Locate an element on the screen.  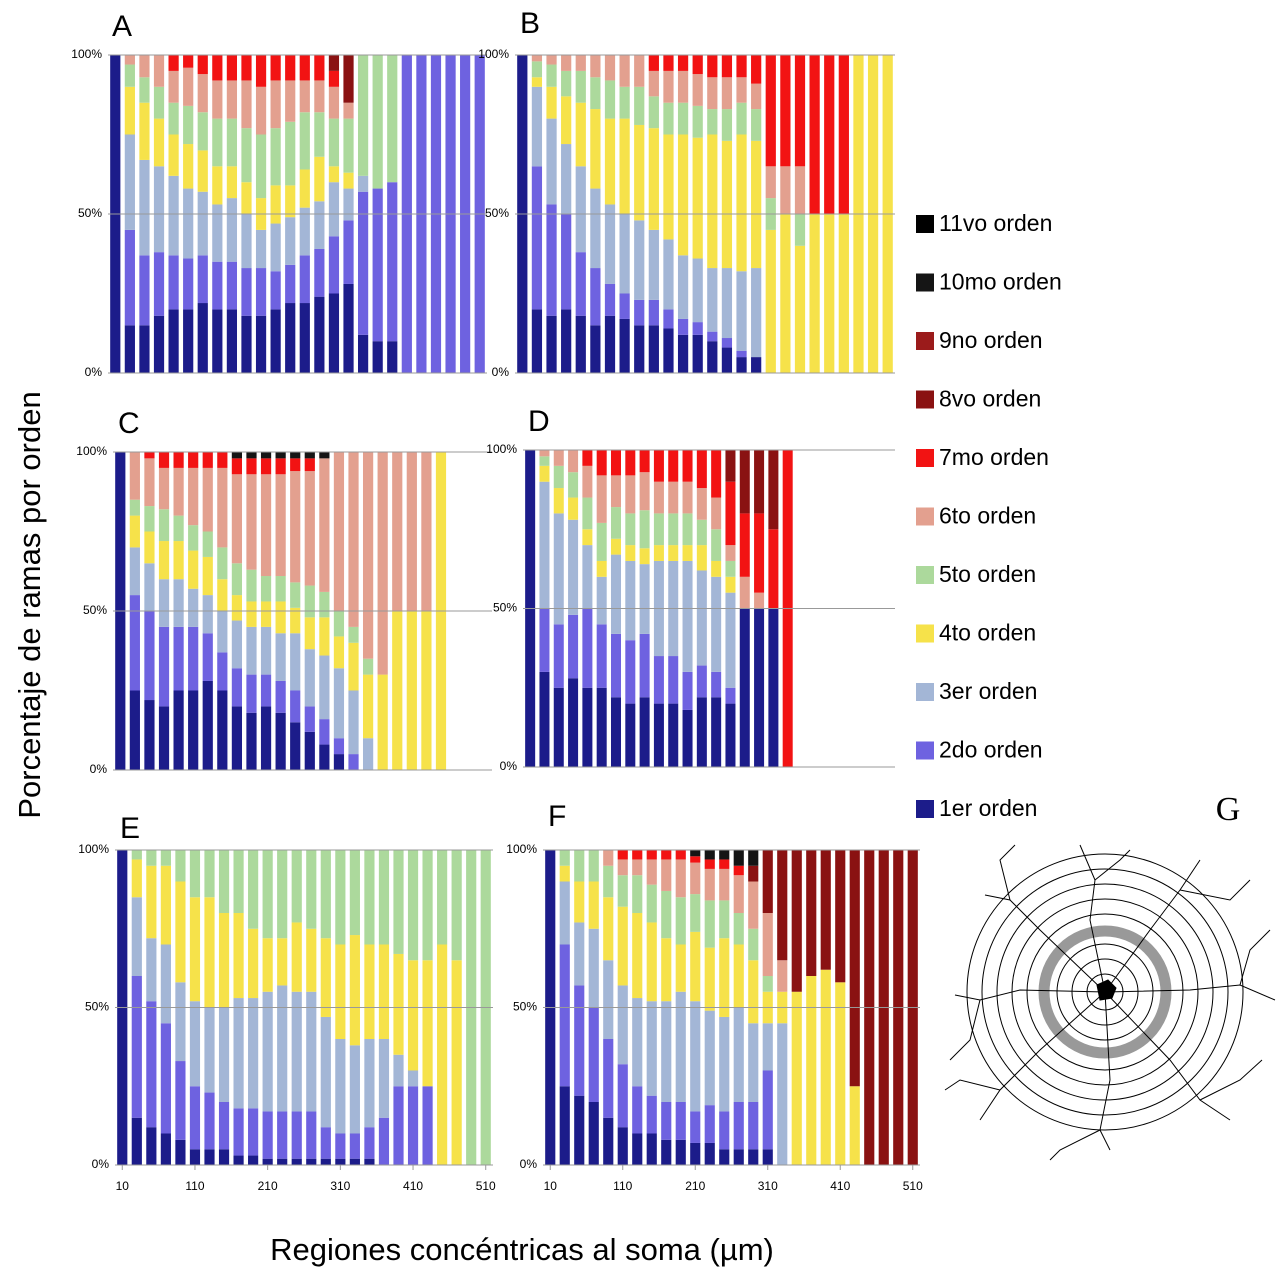
x-axis-title: Regiones concéntricas al soma (µm) is located at coordinates (522, 1249).